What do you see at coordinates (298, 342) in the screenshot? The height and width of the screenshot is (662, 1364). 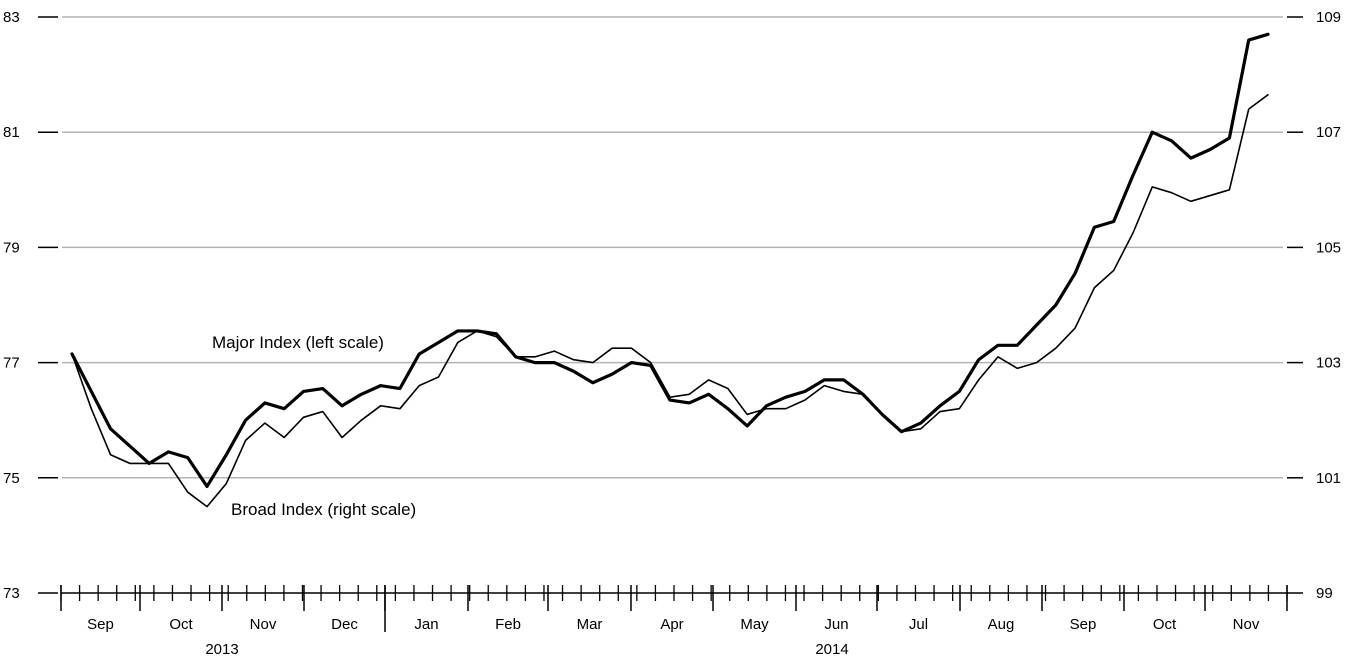 I see `annotation-major-index: Major Index (left scale)` at bounding box center [298, 342].